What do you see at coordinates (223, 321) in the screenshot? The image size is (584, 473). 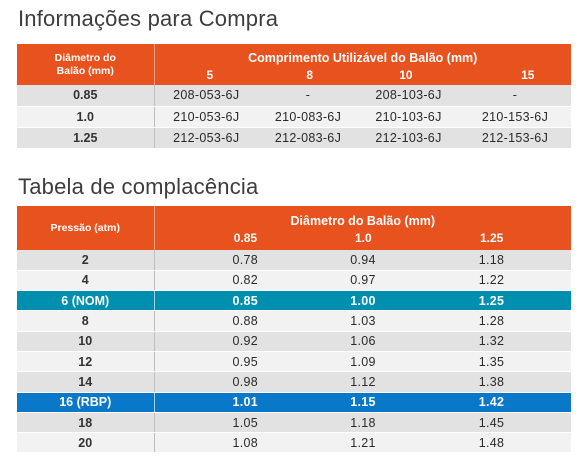 I see `diameter-value-cell: 0.88` at bounding box center [223, 321].